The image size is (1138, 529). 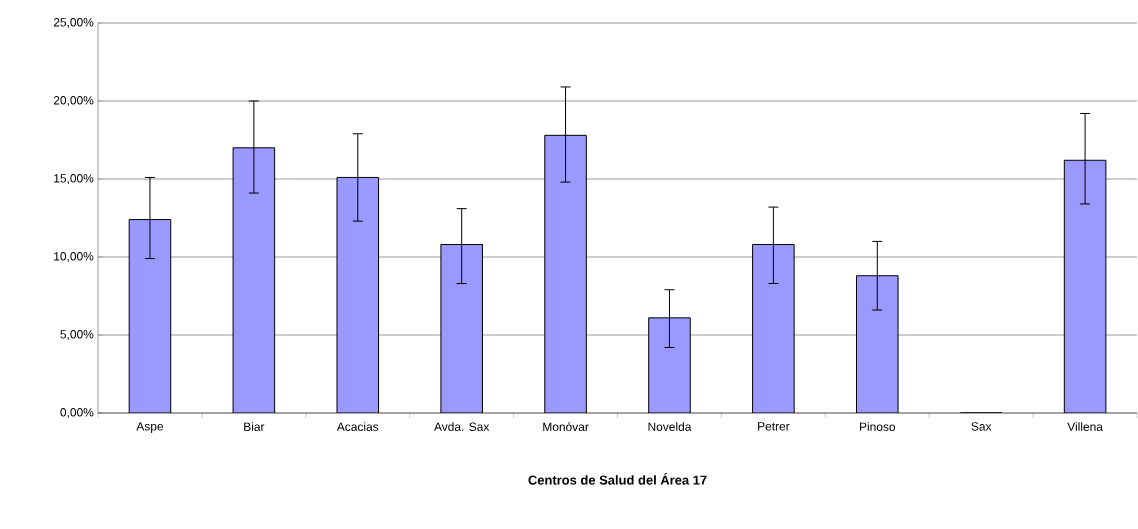 What do you see at coordinates (150, 427) in the screenshot?
I see `x-tick-label: Aspe` at bounding box center [150, 427].